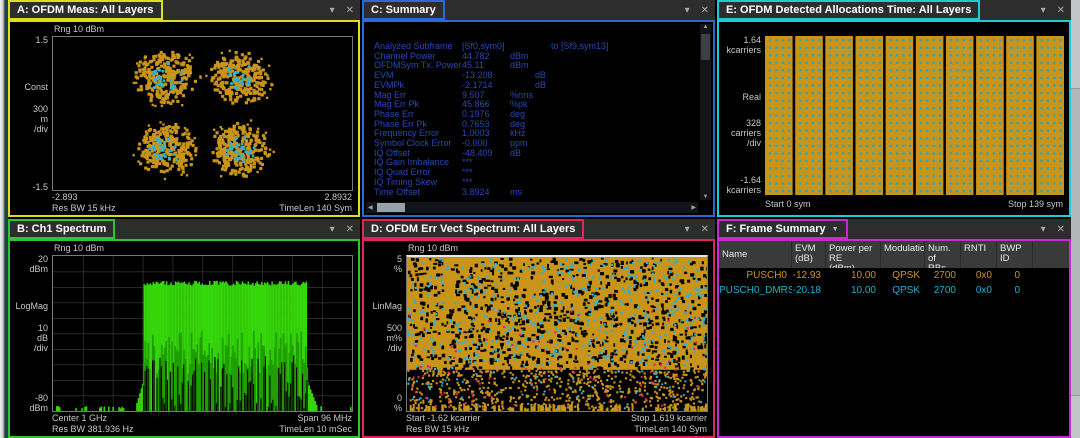  What do you see at coordinates (324, 418) in the screenshot?
I see `x-axis-span: Span 96 MHz` at bounding box center [324, 418].